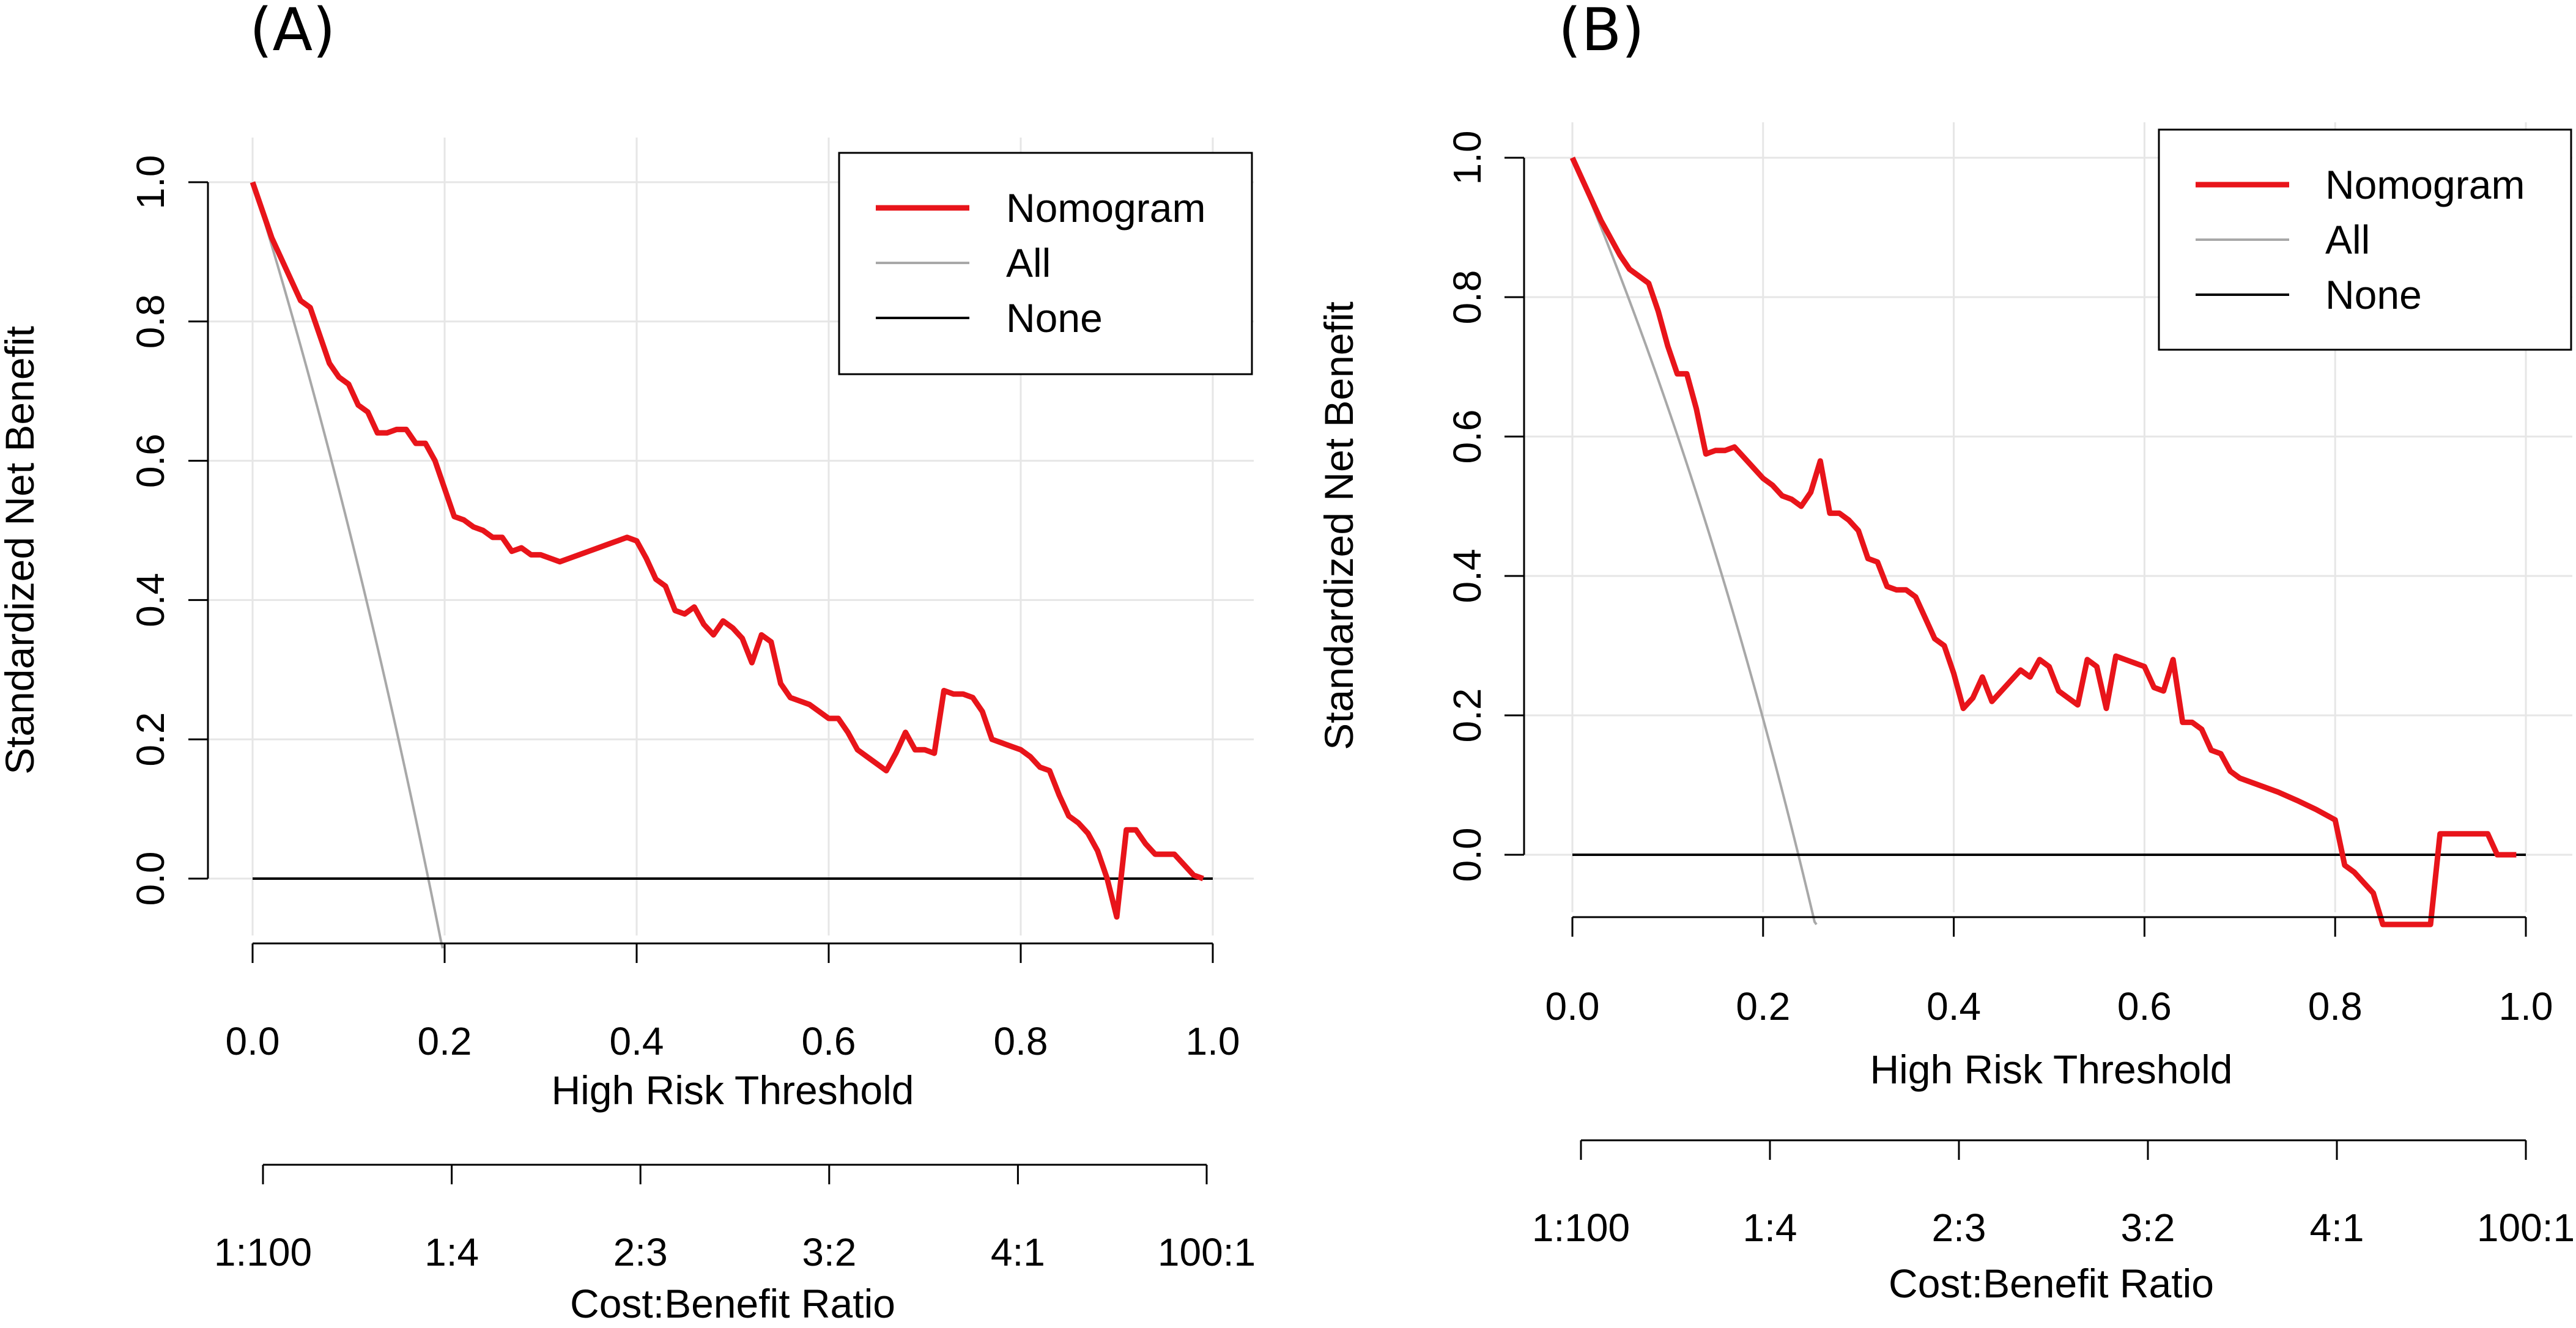 This screenshot has height=1328, width=2576. I want to click on panel-a-y-tick-label-2: 0.4, so click(150, 600).